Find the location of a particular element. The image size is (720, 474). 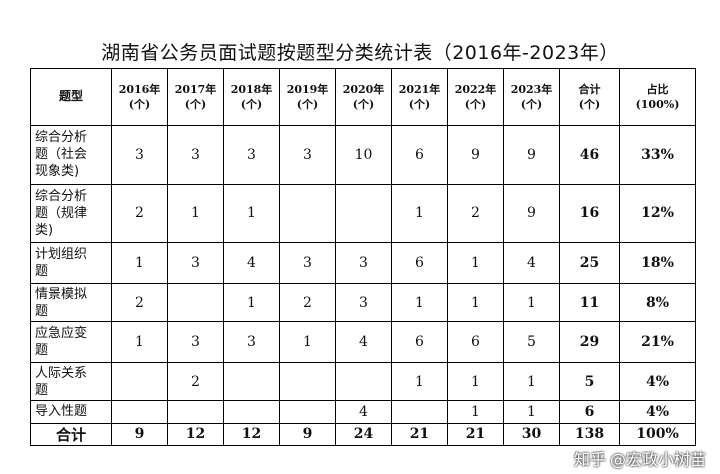

cell-total: 25 is located at coordinates (589, 263).